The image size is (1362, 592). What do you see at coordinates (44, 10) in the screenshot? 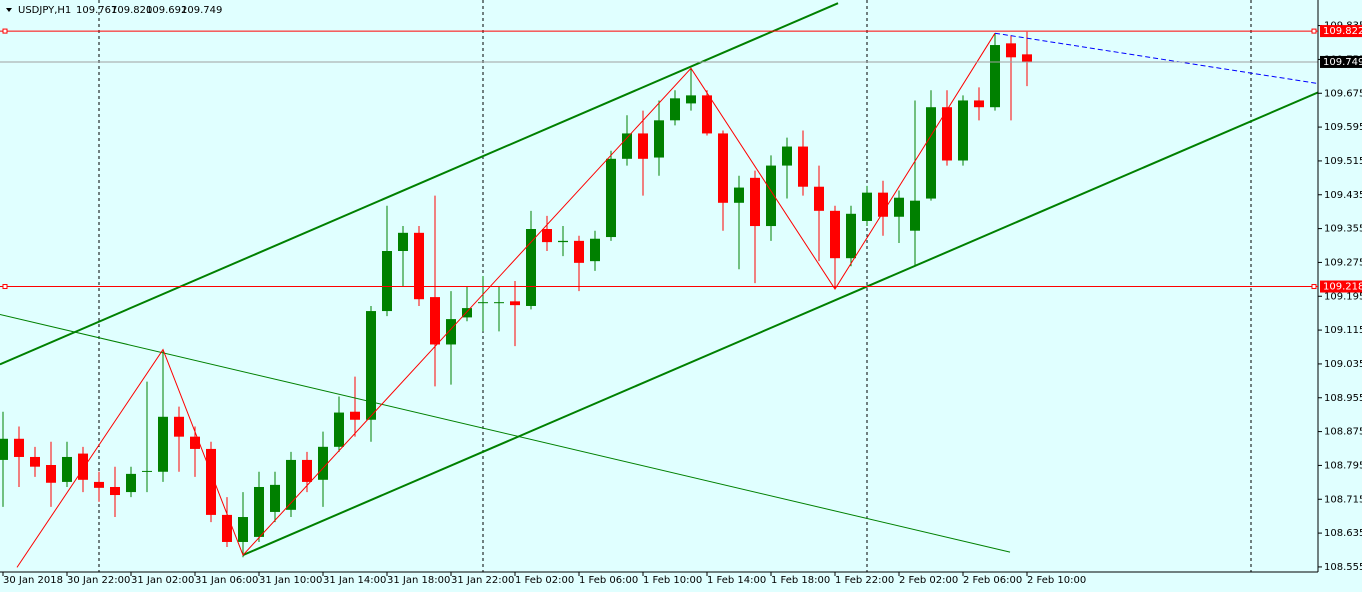
I see `symbol: USDJPY,H1` at bounding box center [44, 10].